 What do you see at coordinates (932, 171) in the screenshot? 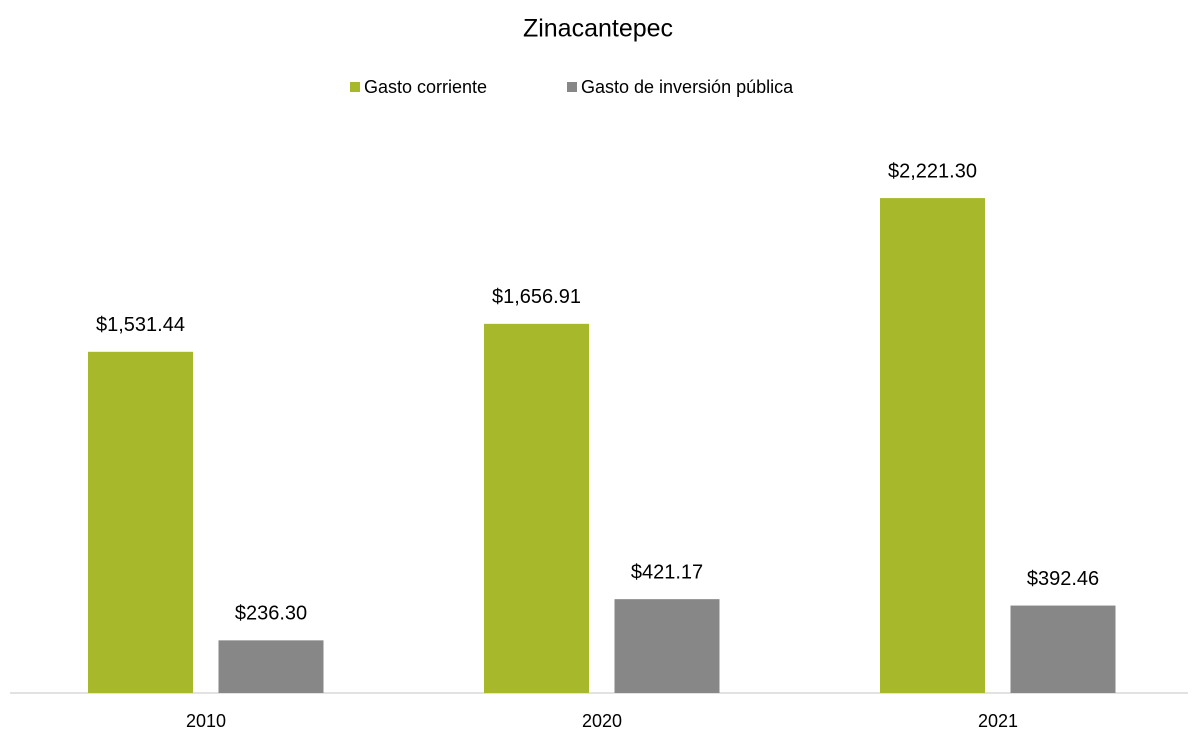
I see `data-label: $2,221.30` at bounding box center [932, 171].